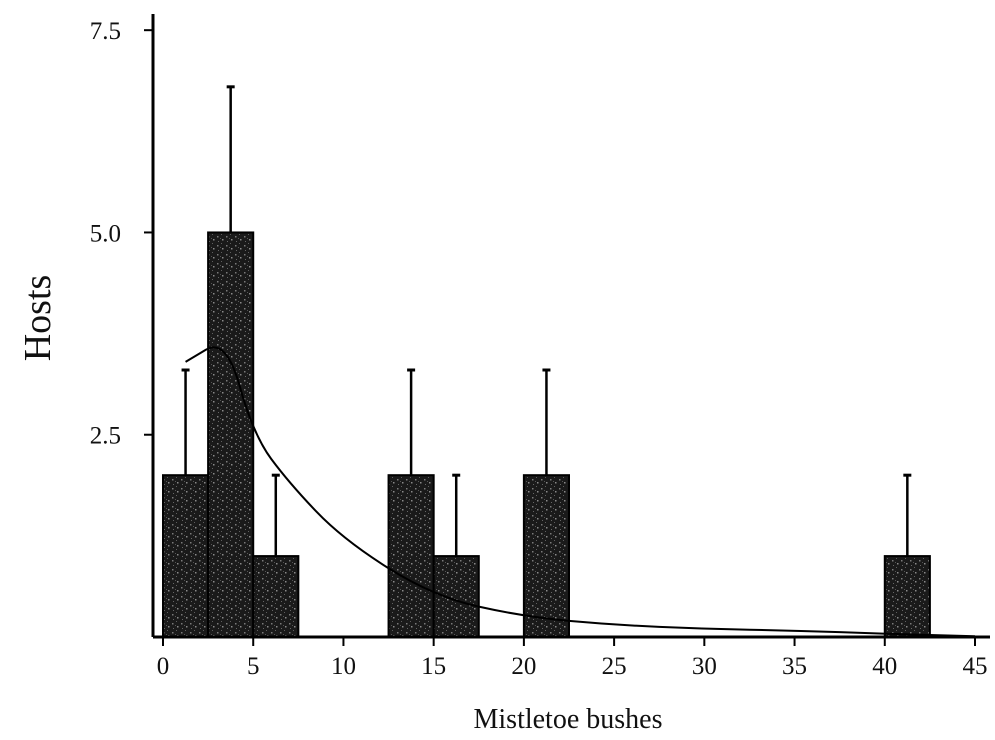 This screenshot has height=740, width=995. Describe the element at coordinates (121, 234) in the screenshot. I see `y-ticks-group: 2.5 5.0 7.5` at that location.